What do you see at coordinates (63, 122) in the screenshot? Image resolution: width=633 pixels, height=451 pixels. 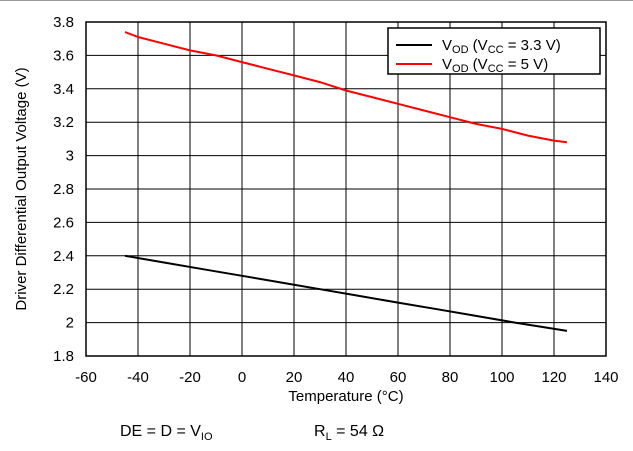 I see `y-tick-label: 3.2` at bounding box center [63, 122].